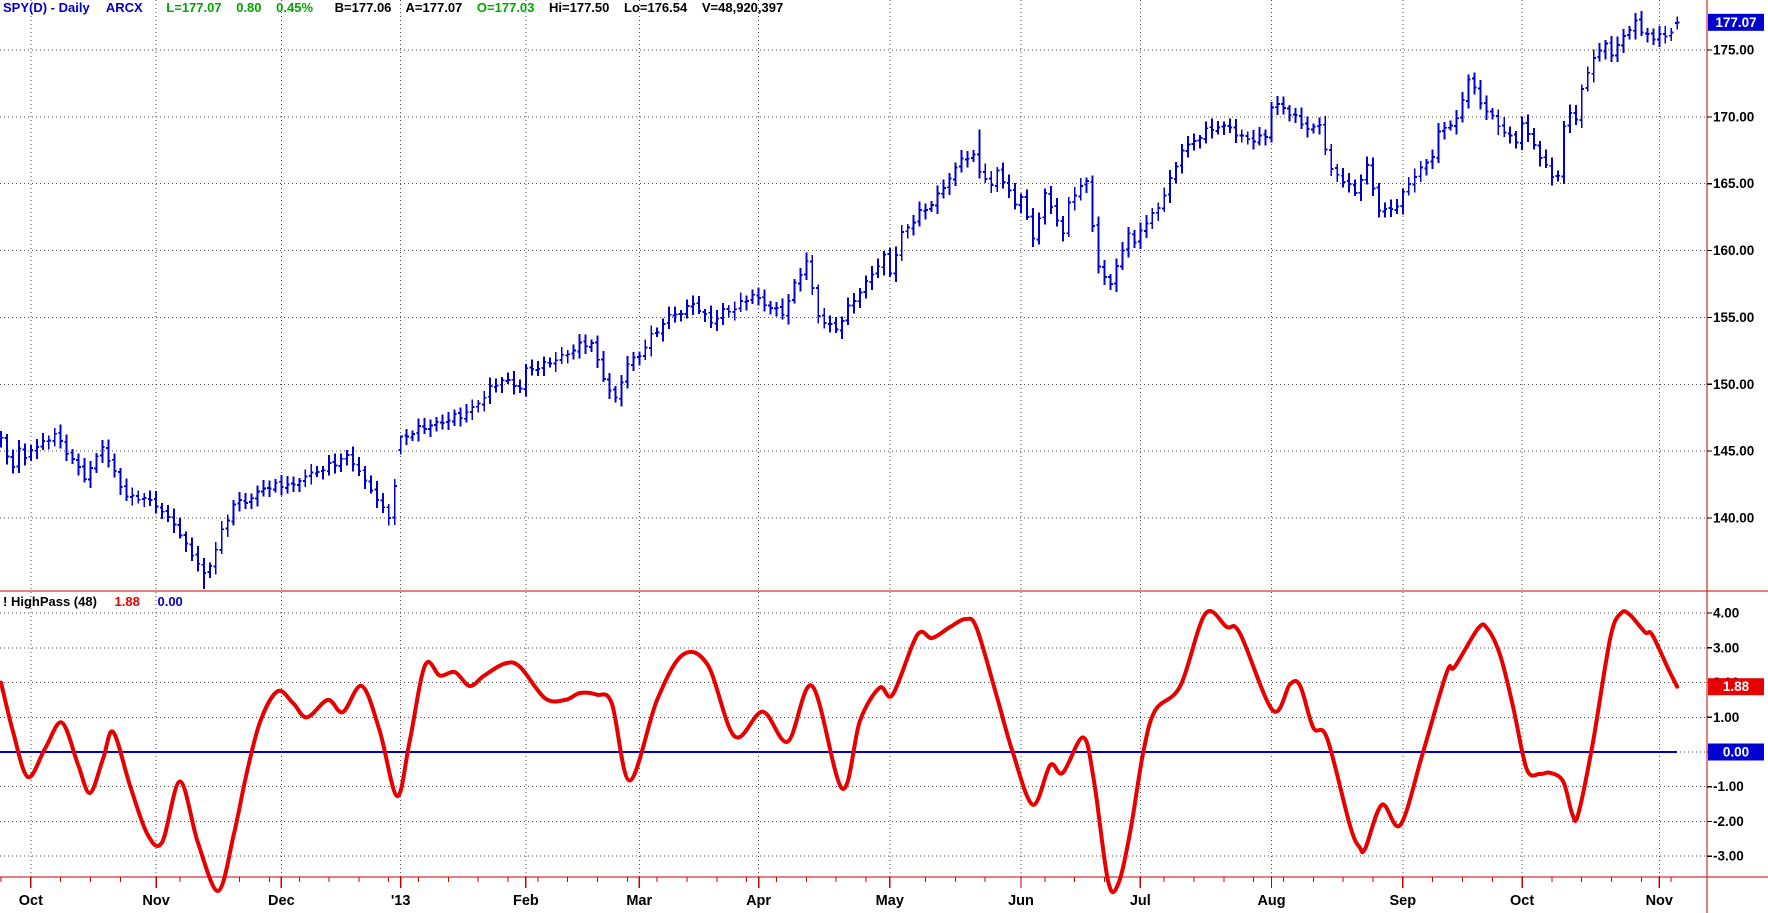  Describe the element at coordinates (742, 7) in the screenshot. I see `volume-value: V=48,920,397` at that location.